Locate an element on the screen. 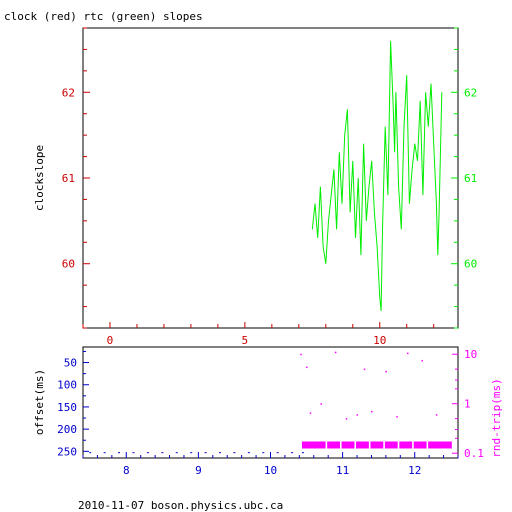 The height and width of the screenshot is (512, 512). footer-text: 2010-11-07 boson.physics.ubc.ca is located at coordinates (180, 505).